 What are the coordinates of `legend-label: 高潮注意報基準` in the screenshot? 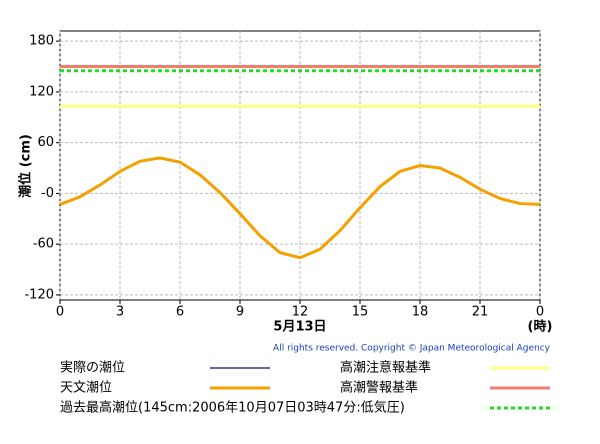 It's located at (385, 368).